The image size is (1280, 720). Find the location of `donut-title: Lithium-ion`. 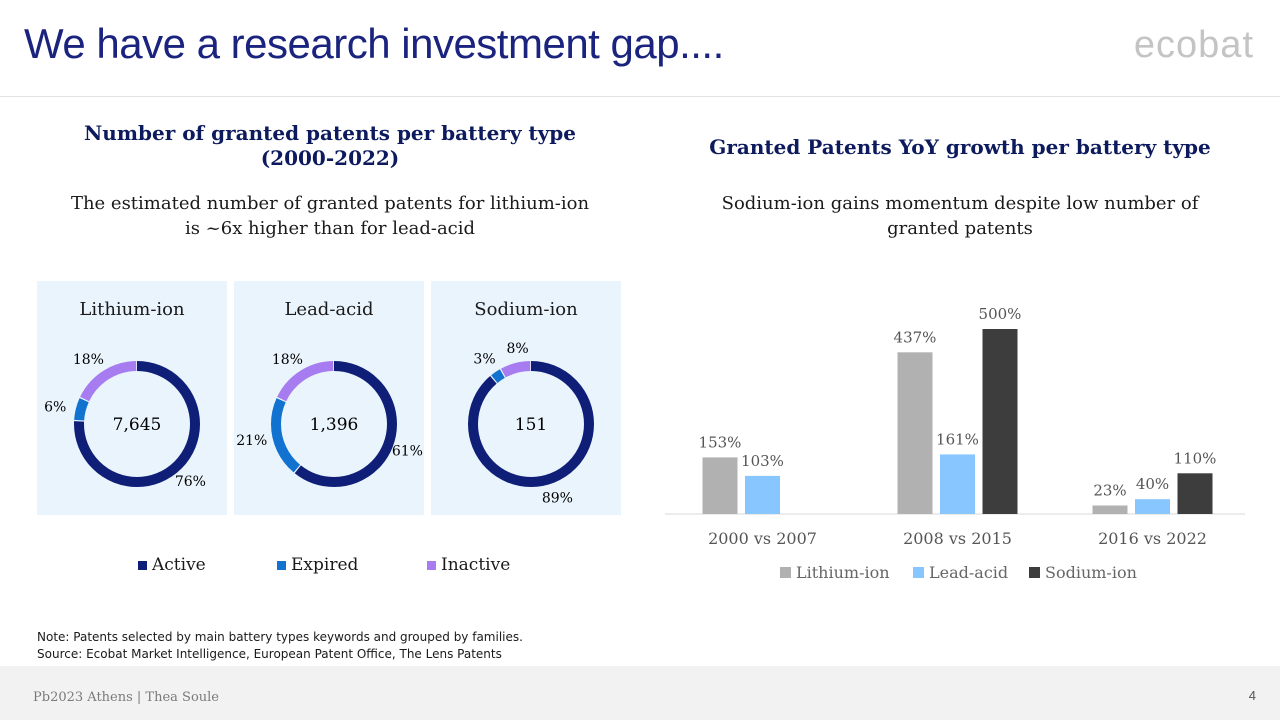

donut-title: Lithium-ion is located at coordinates (132, 309).